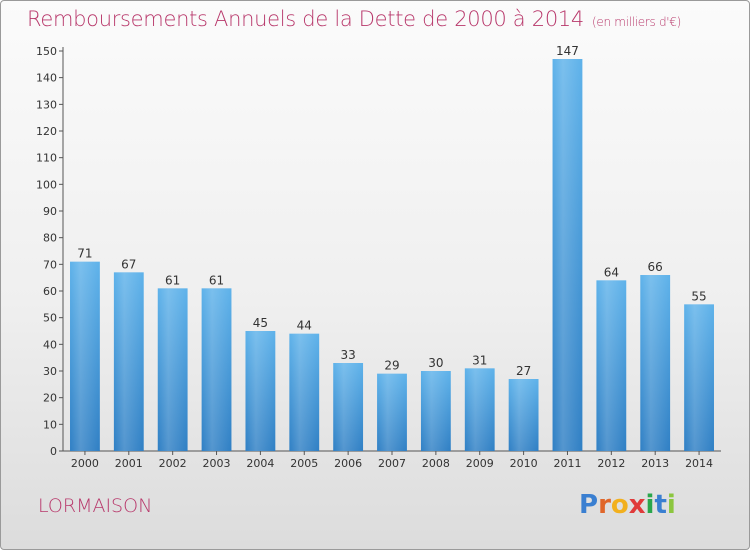  I want to click on bar-value-label: 55, so click(698, 296).